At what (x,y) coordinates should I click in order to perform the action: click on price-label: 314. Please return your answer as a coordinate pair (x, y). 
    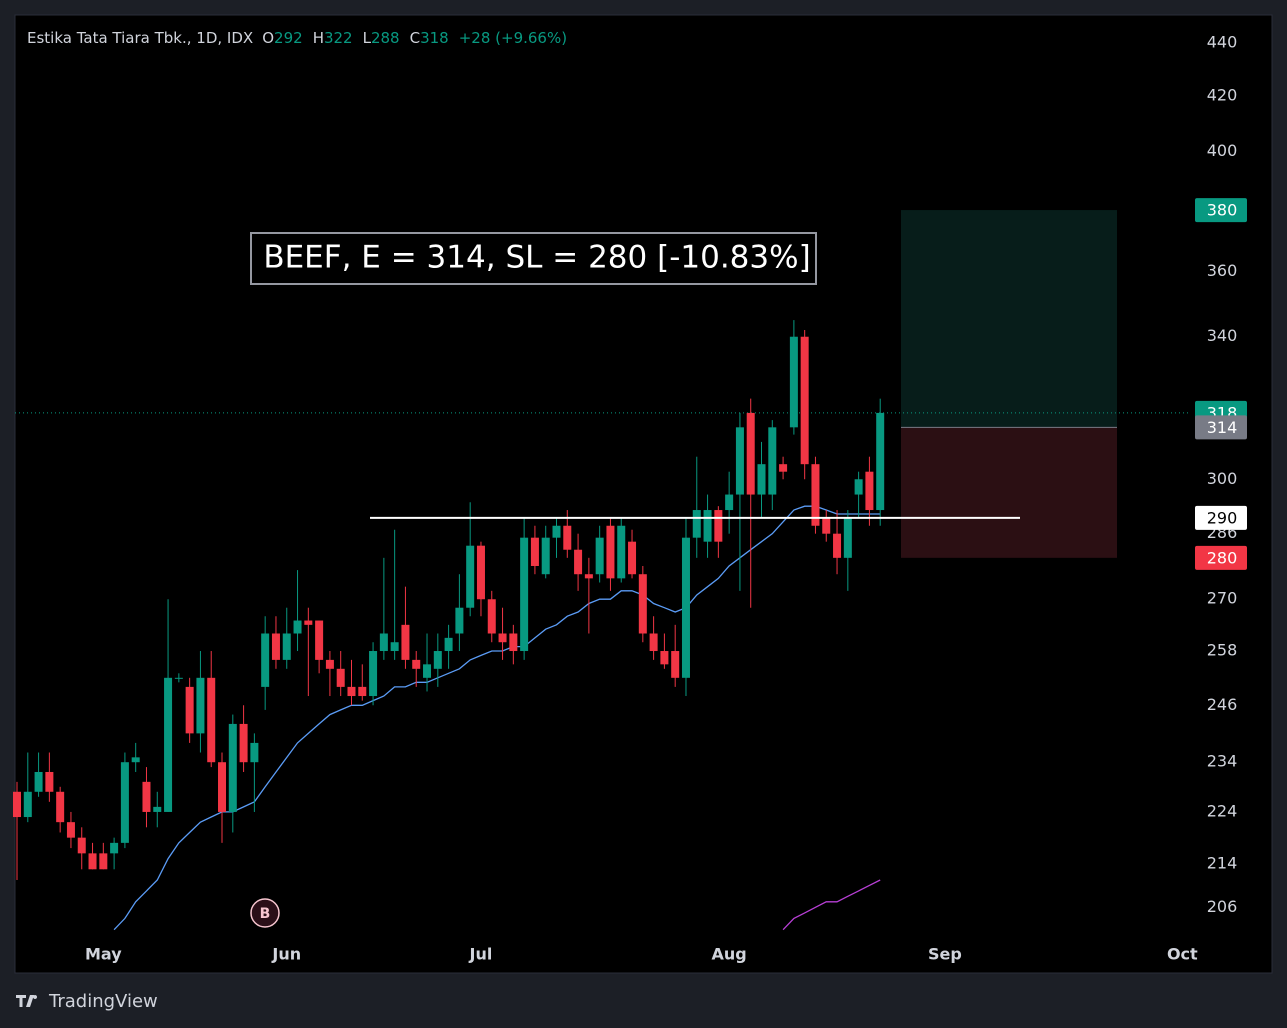
    Looking at the image, I should click on (1222, 427).